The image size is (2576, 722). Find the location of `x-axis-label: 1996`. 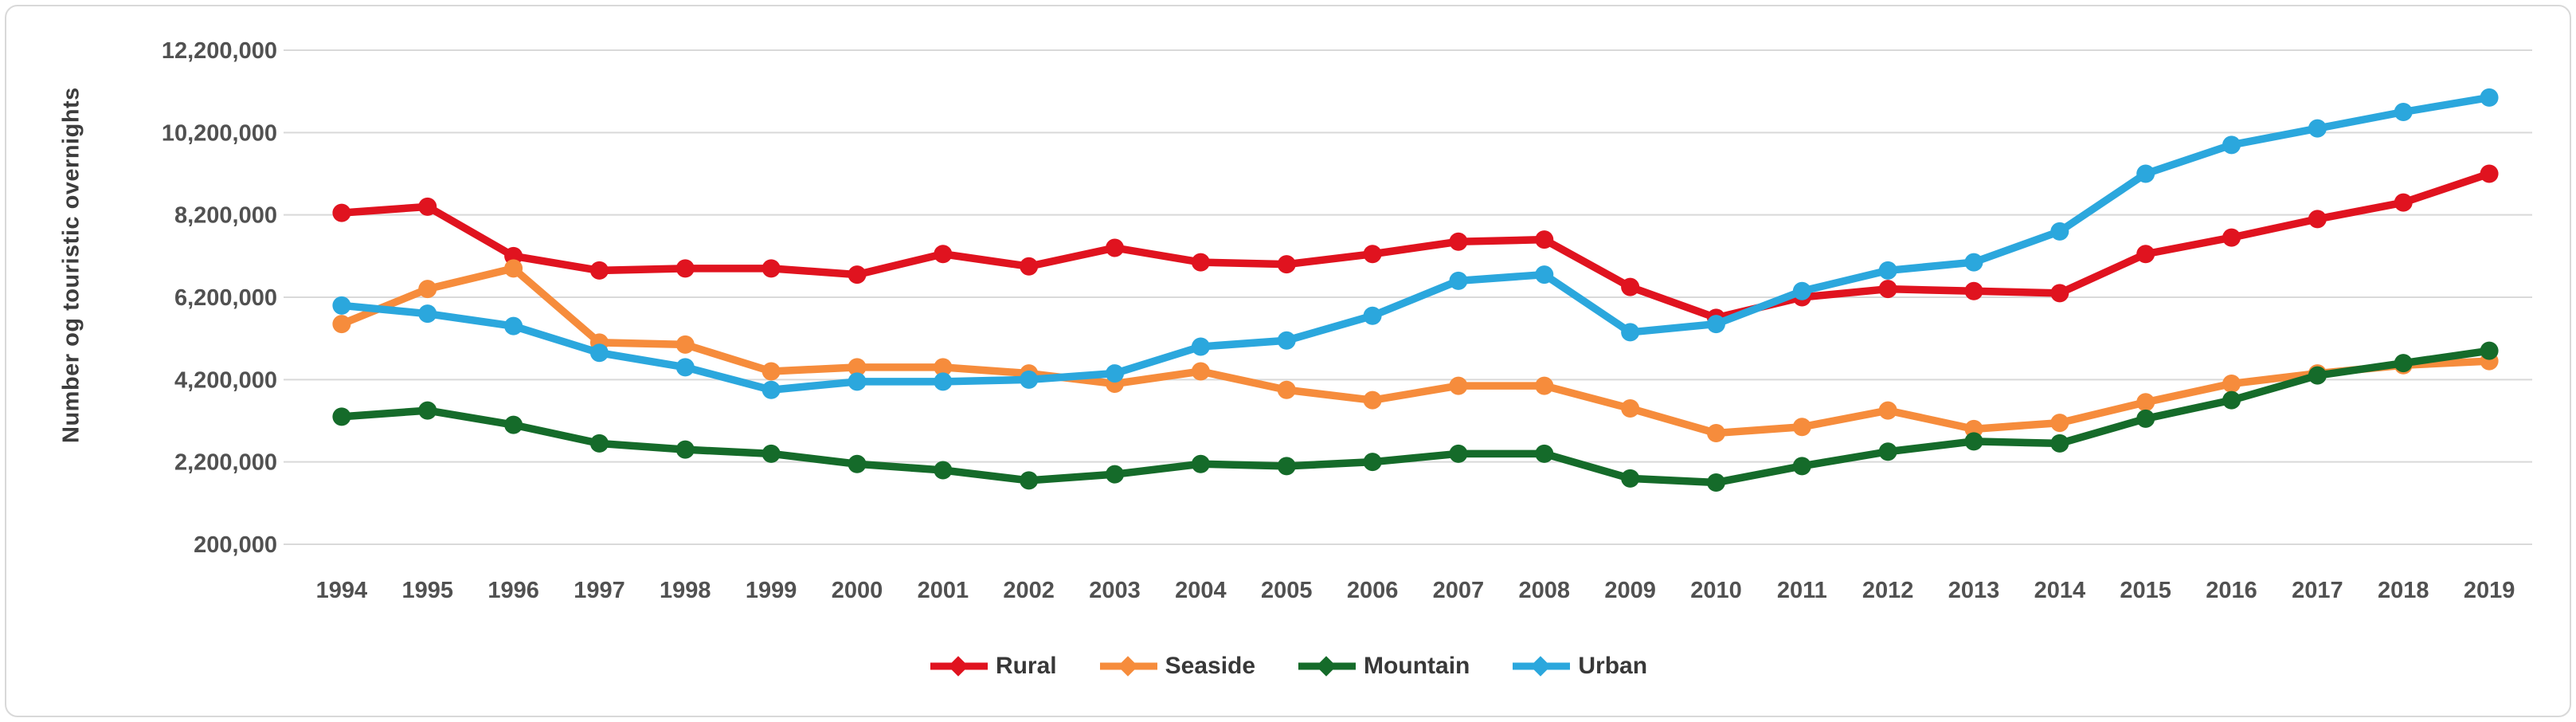

x-axis-label: 1996 is located at coordinates (513, 590).